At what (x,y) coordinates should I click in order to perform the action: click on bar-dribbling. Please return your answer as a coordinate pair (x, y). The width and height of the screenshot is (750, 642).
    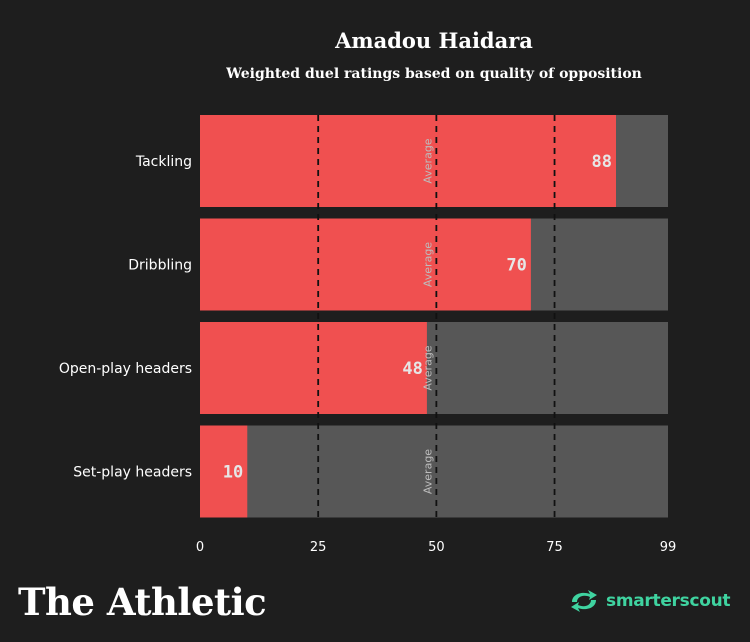
    Looking at the image, I should click on (365, 264).